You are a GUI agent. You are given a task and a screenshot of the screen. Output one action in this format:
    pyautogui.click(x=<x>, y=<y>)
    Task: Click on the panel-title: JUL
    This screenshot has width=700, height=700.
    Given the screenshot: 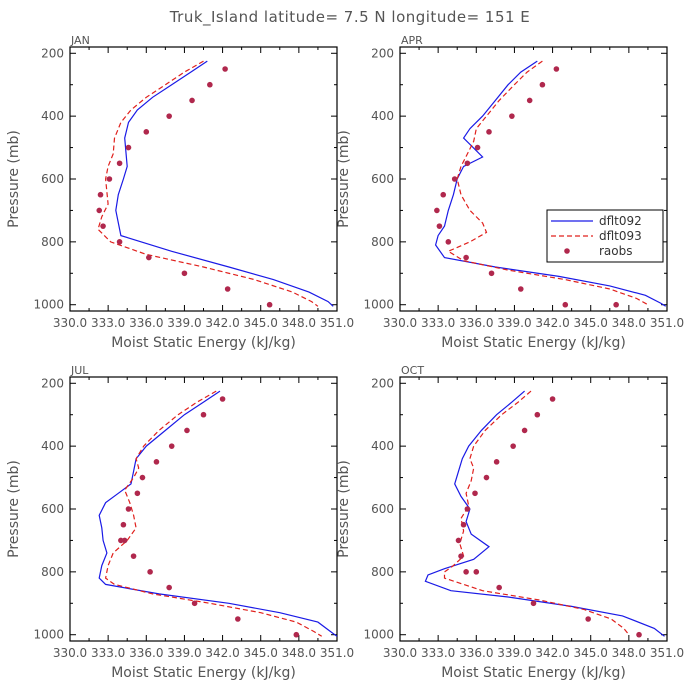 What is the action you would take?
    pyautogui.click(x=79, y=370)
    